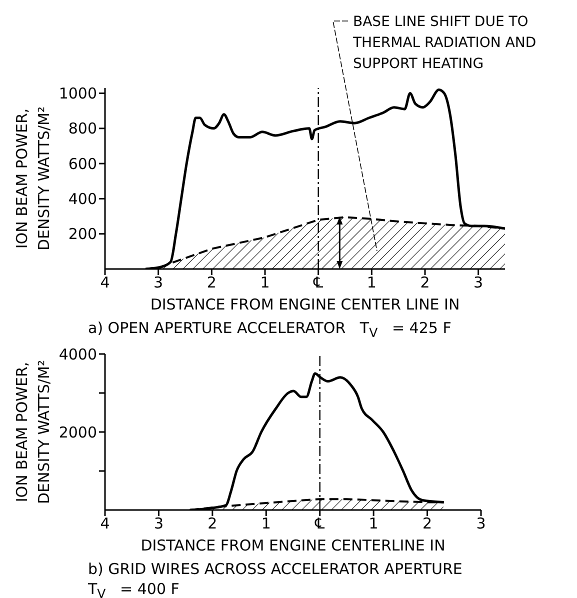 The height and width of the screenshot is (598, 577). I want to click on y-tick-label: 4000, so click(77, 354).